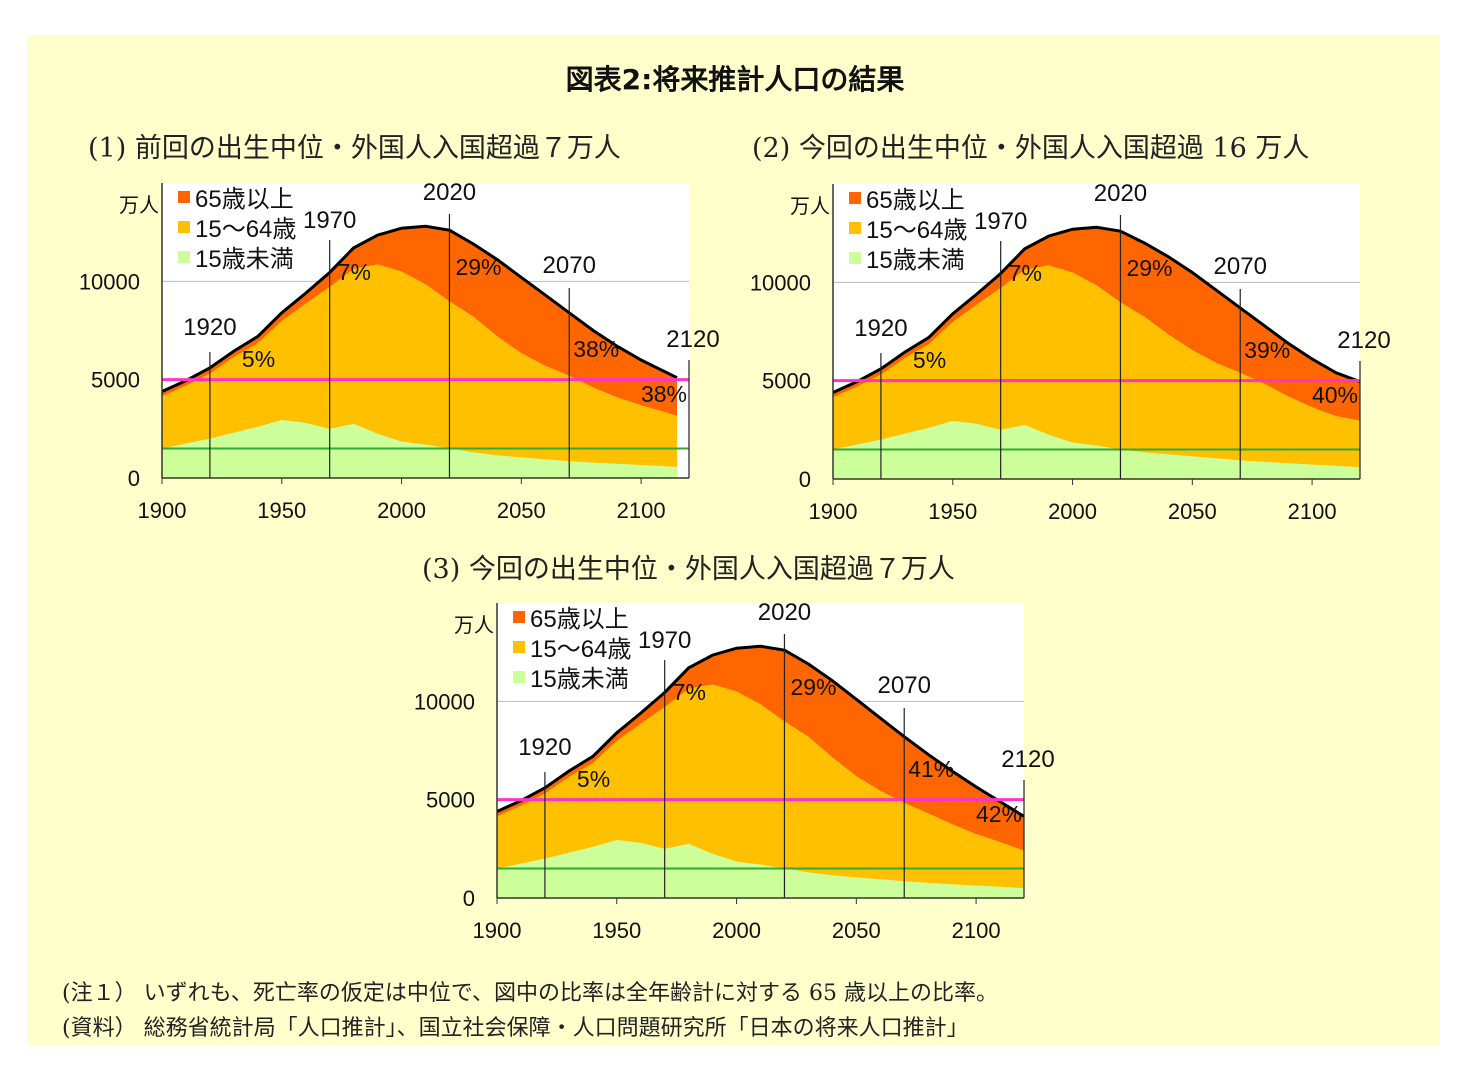 The image size is (1470, 1070). I want to click on ratio-label: 40%, so click(1335, 395).